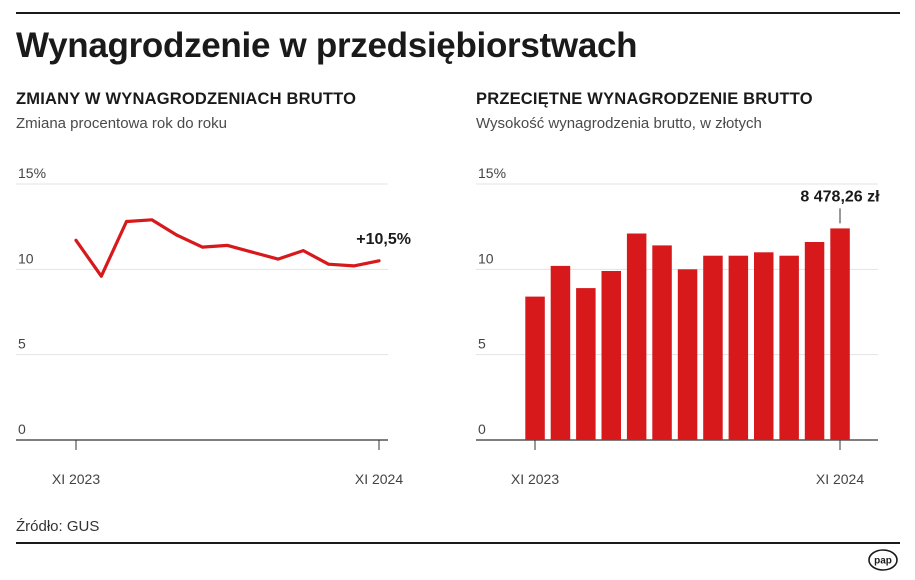  What do you see at coordinates (619, 123) in the screenshot?
I see `bar-chart-subtitle: Wysokość wynagrodzenia brutto, w złotych` at bounding box center [619, 123].